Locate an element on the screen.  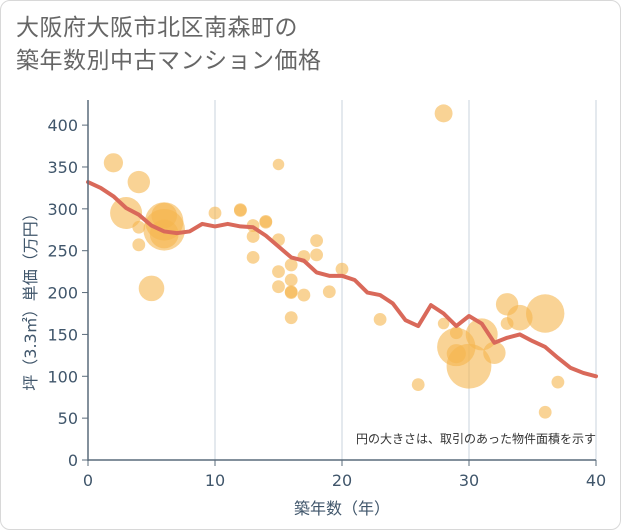
chart-title-line-1: 大阪府大阪市北区南森町の is located at coordinates (157, 28).